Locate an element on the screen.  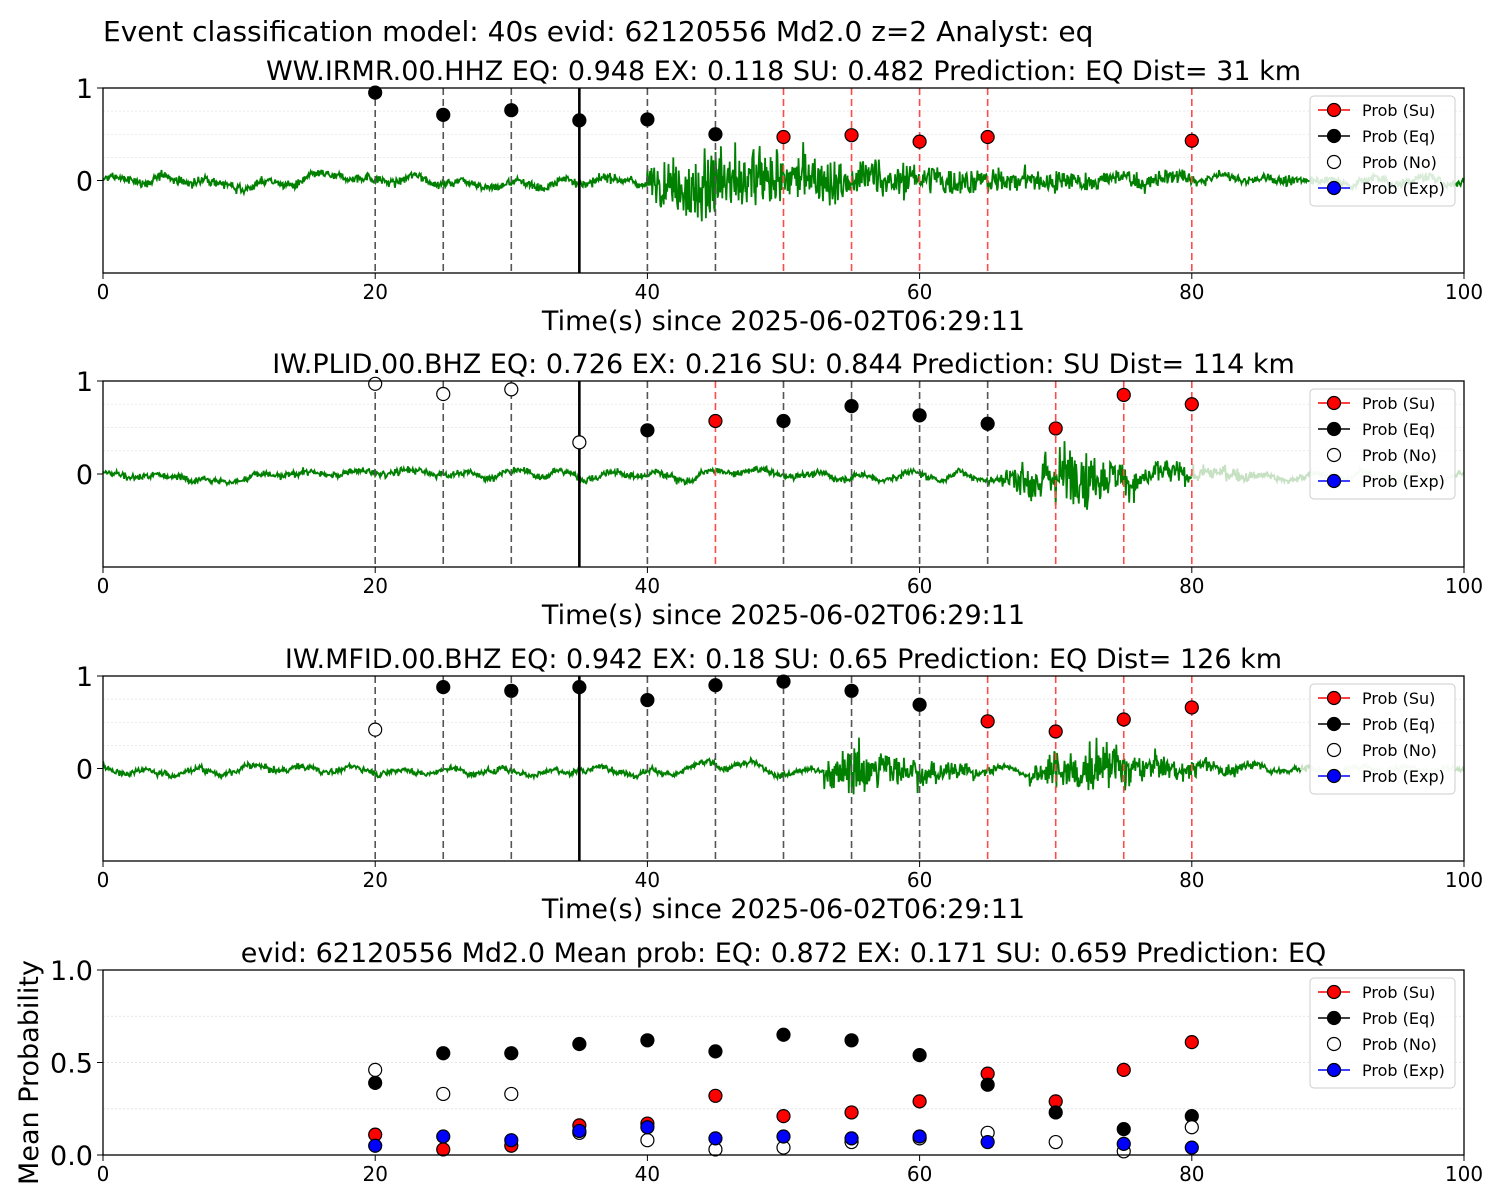
legend-label: Prob (Su) is located at coordinates (1398, 110).